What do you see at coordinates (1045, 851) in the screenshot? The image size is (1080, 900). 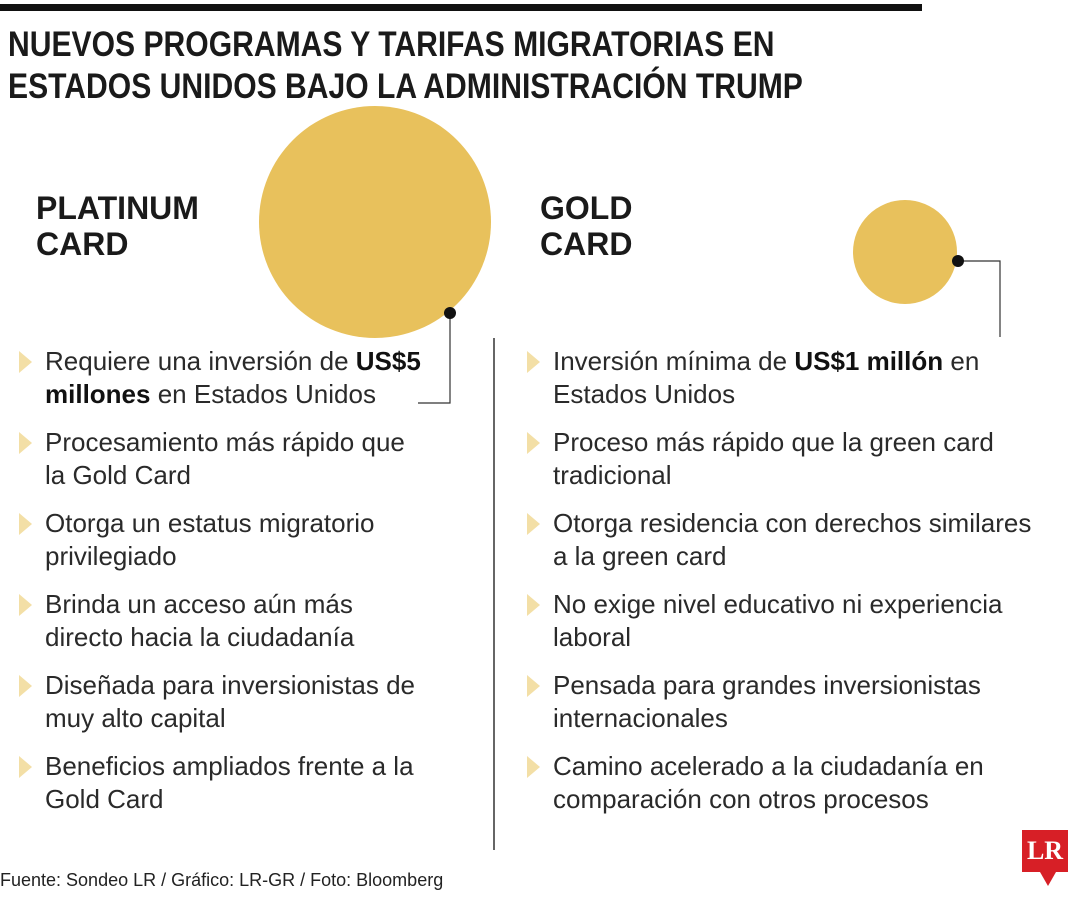 I see `logo: LR` at bounding box center [1045, 851].